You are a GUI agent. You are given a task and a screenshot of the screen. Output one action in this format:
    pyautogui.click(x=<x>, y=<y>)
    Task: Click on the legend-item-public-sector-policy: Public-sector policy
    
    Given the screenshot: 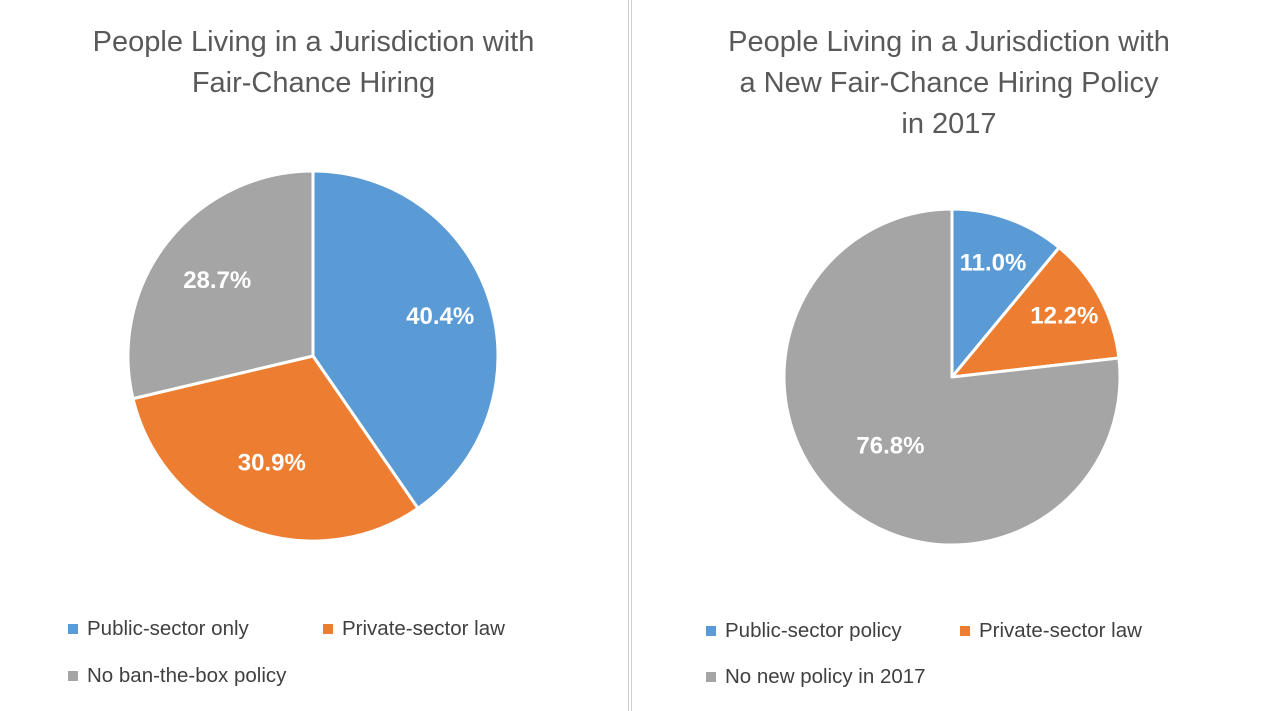 What is the action you would take?
    pyautogui.click(x=804, y=631)
    